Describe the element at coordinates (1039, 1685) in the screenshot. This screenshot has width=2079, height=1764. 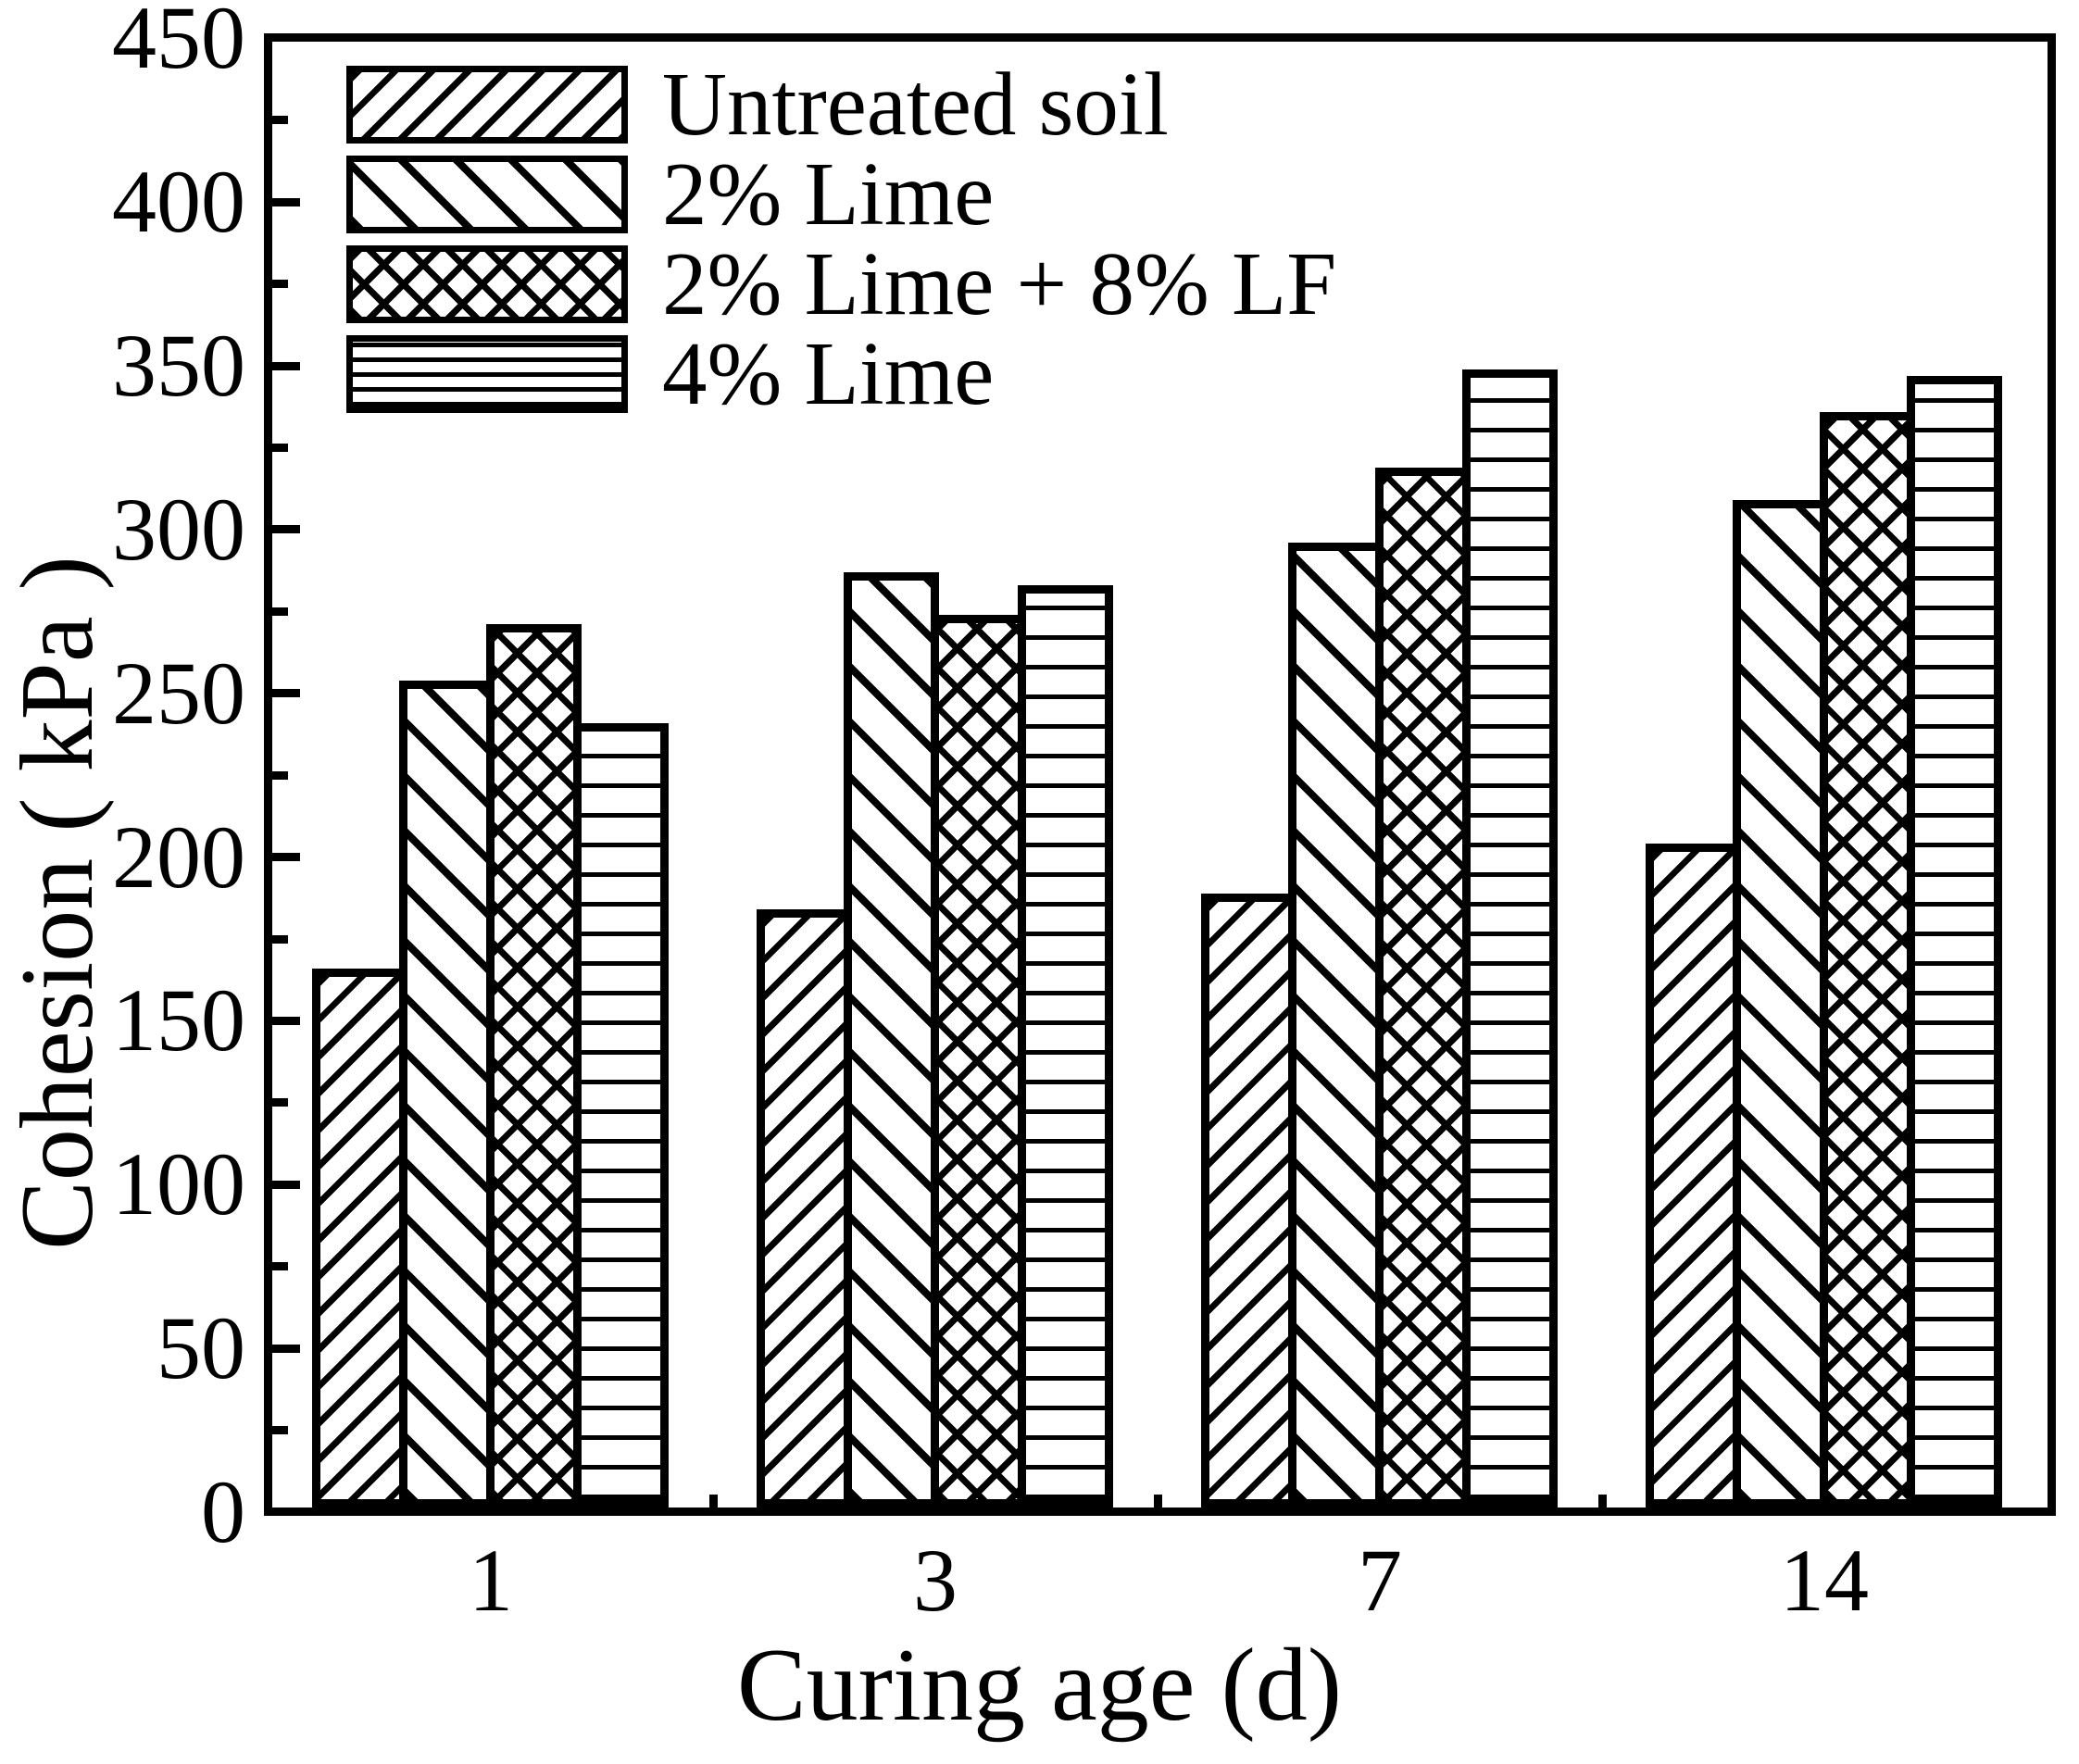
I see `x-axis-title: Curing age (d)` at that location.